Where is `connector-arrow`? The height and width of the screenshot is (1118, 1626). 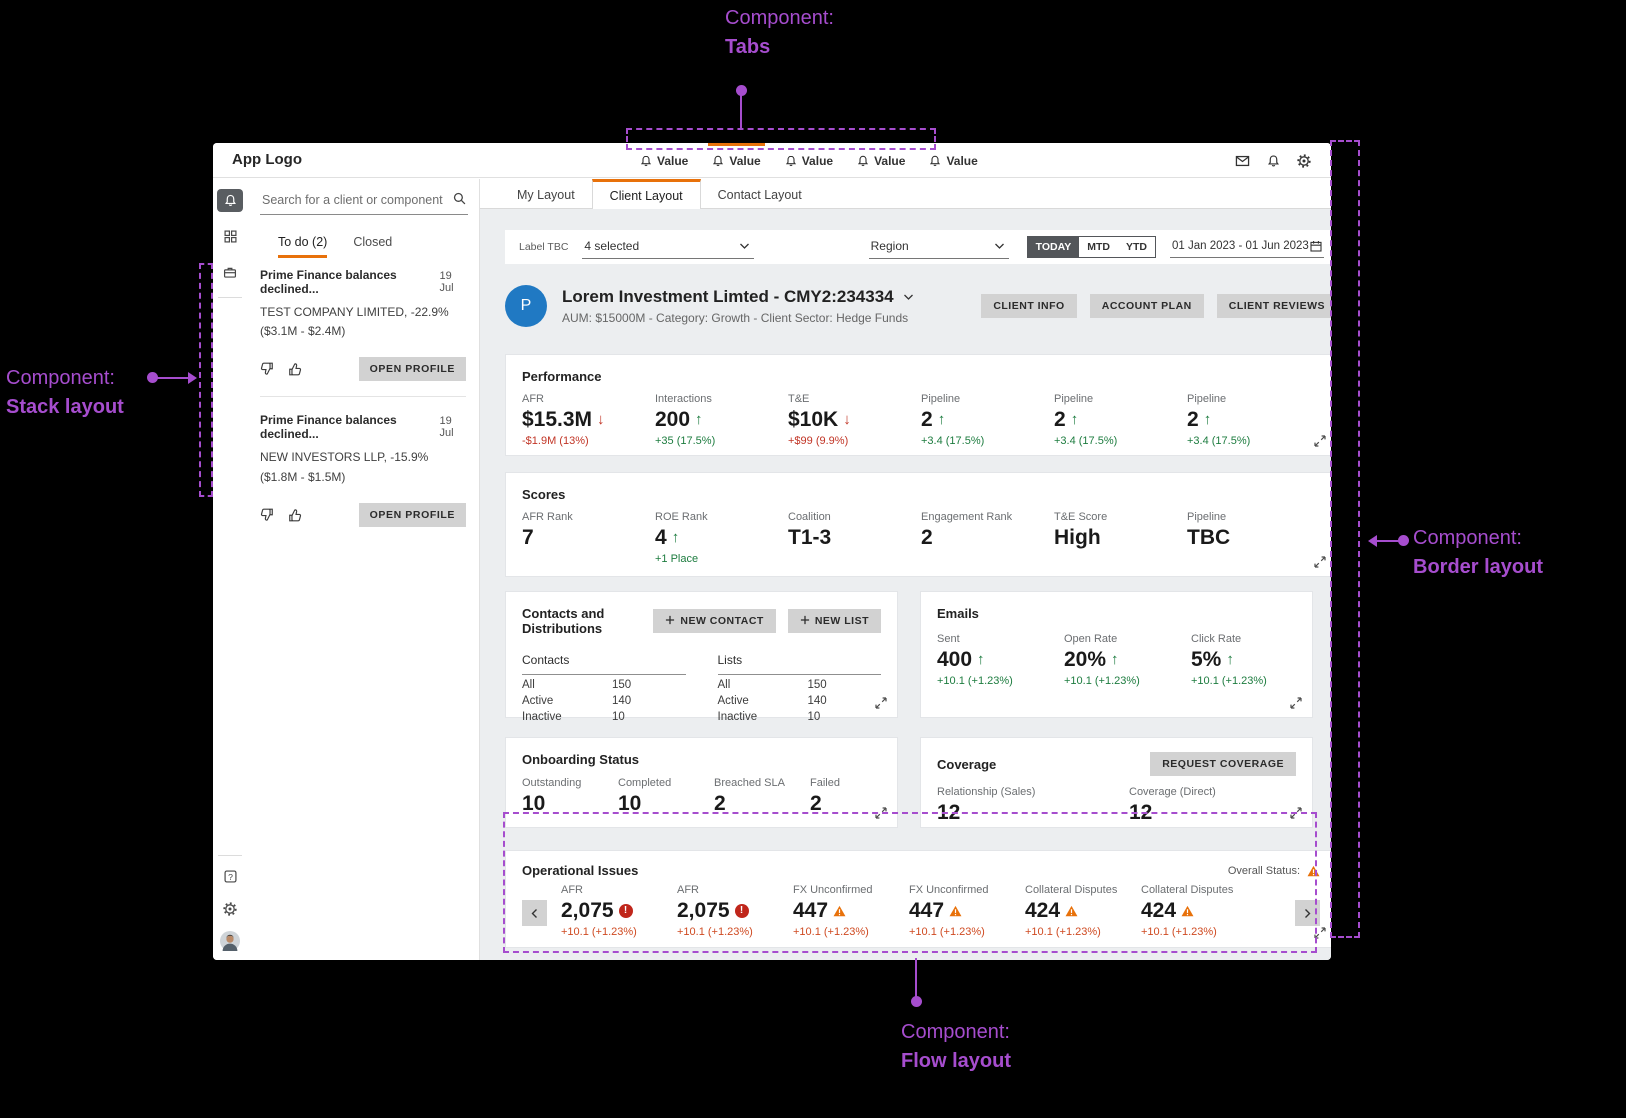
connector-arrow is located at coordinates (1372, 541).